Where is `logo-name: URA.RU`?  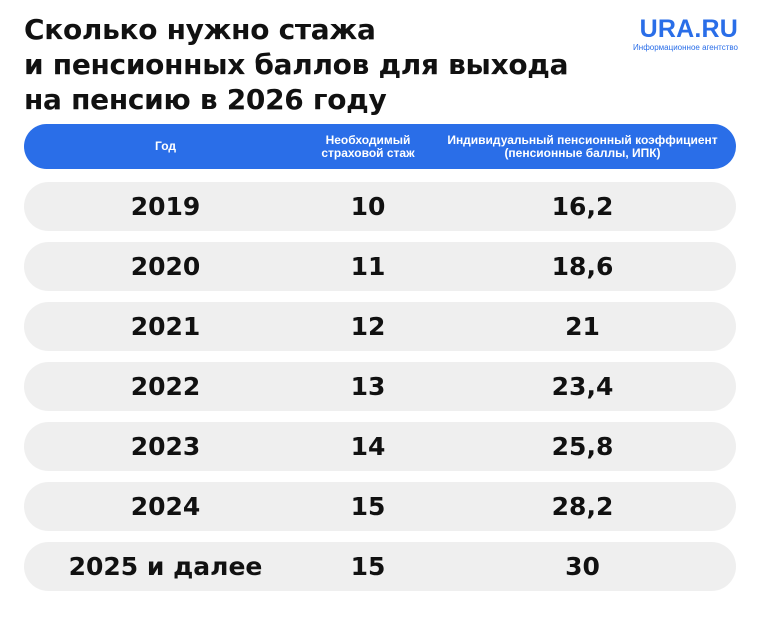 logo-name: URA.RU is located at coordinates (688, 29).